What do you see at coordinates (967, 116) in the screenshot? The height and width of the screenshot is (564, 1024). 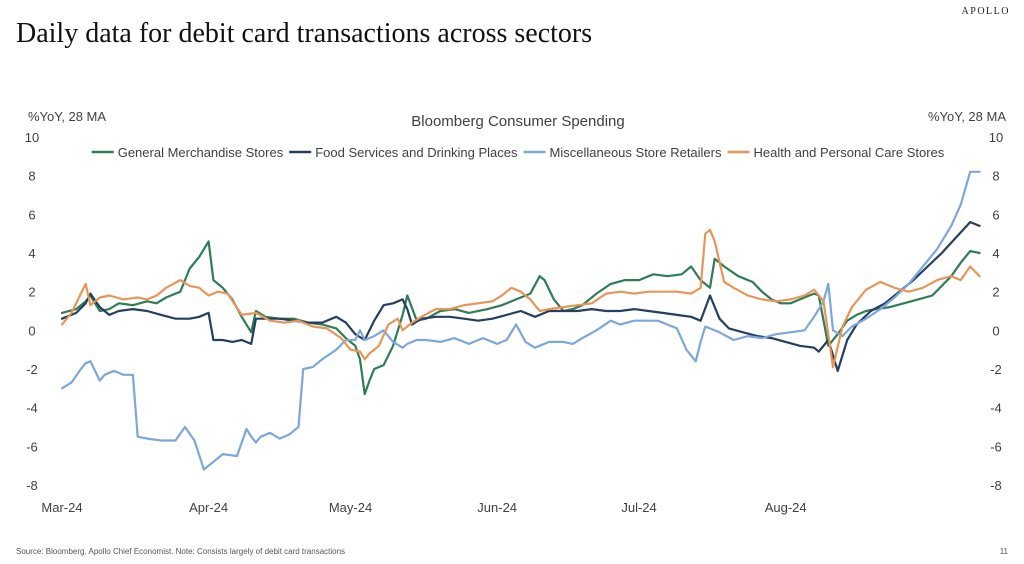 I see `y-axis-label-right: %YoY, 28 MA` at bounding box center [967, 116].